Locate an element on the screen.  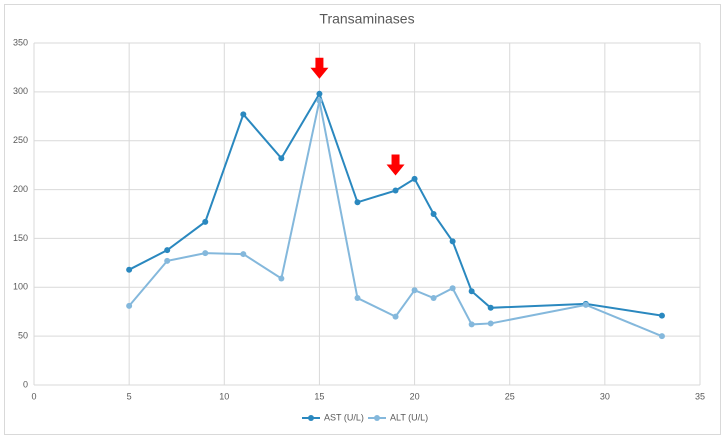
x-tick-label: 0 is located at coordinates (33, 396).